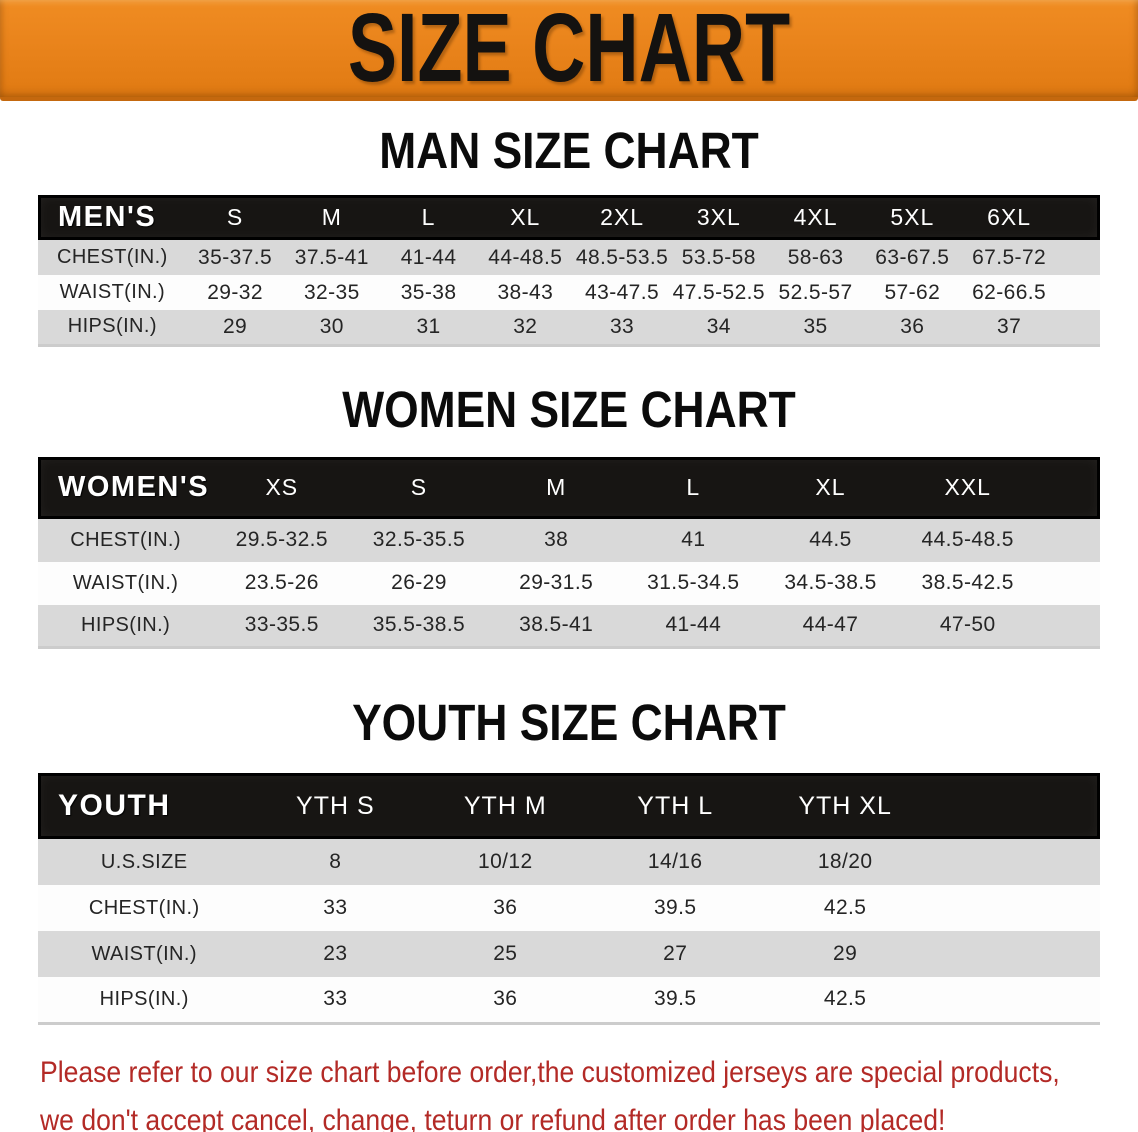  What do you see at coordinates (967, 625) in the screenshot?
I see `size-value: 47-50` at bounding box center [967, 625].